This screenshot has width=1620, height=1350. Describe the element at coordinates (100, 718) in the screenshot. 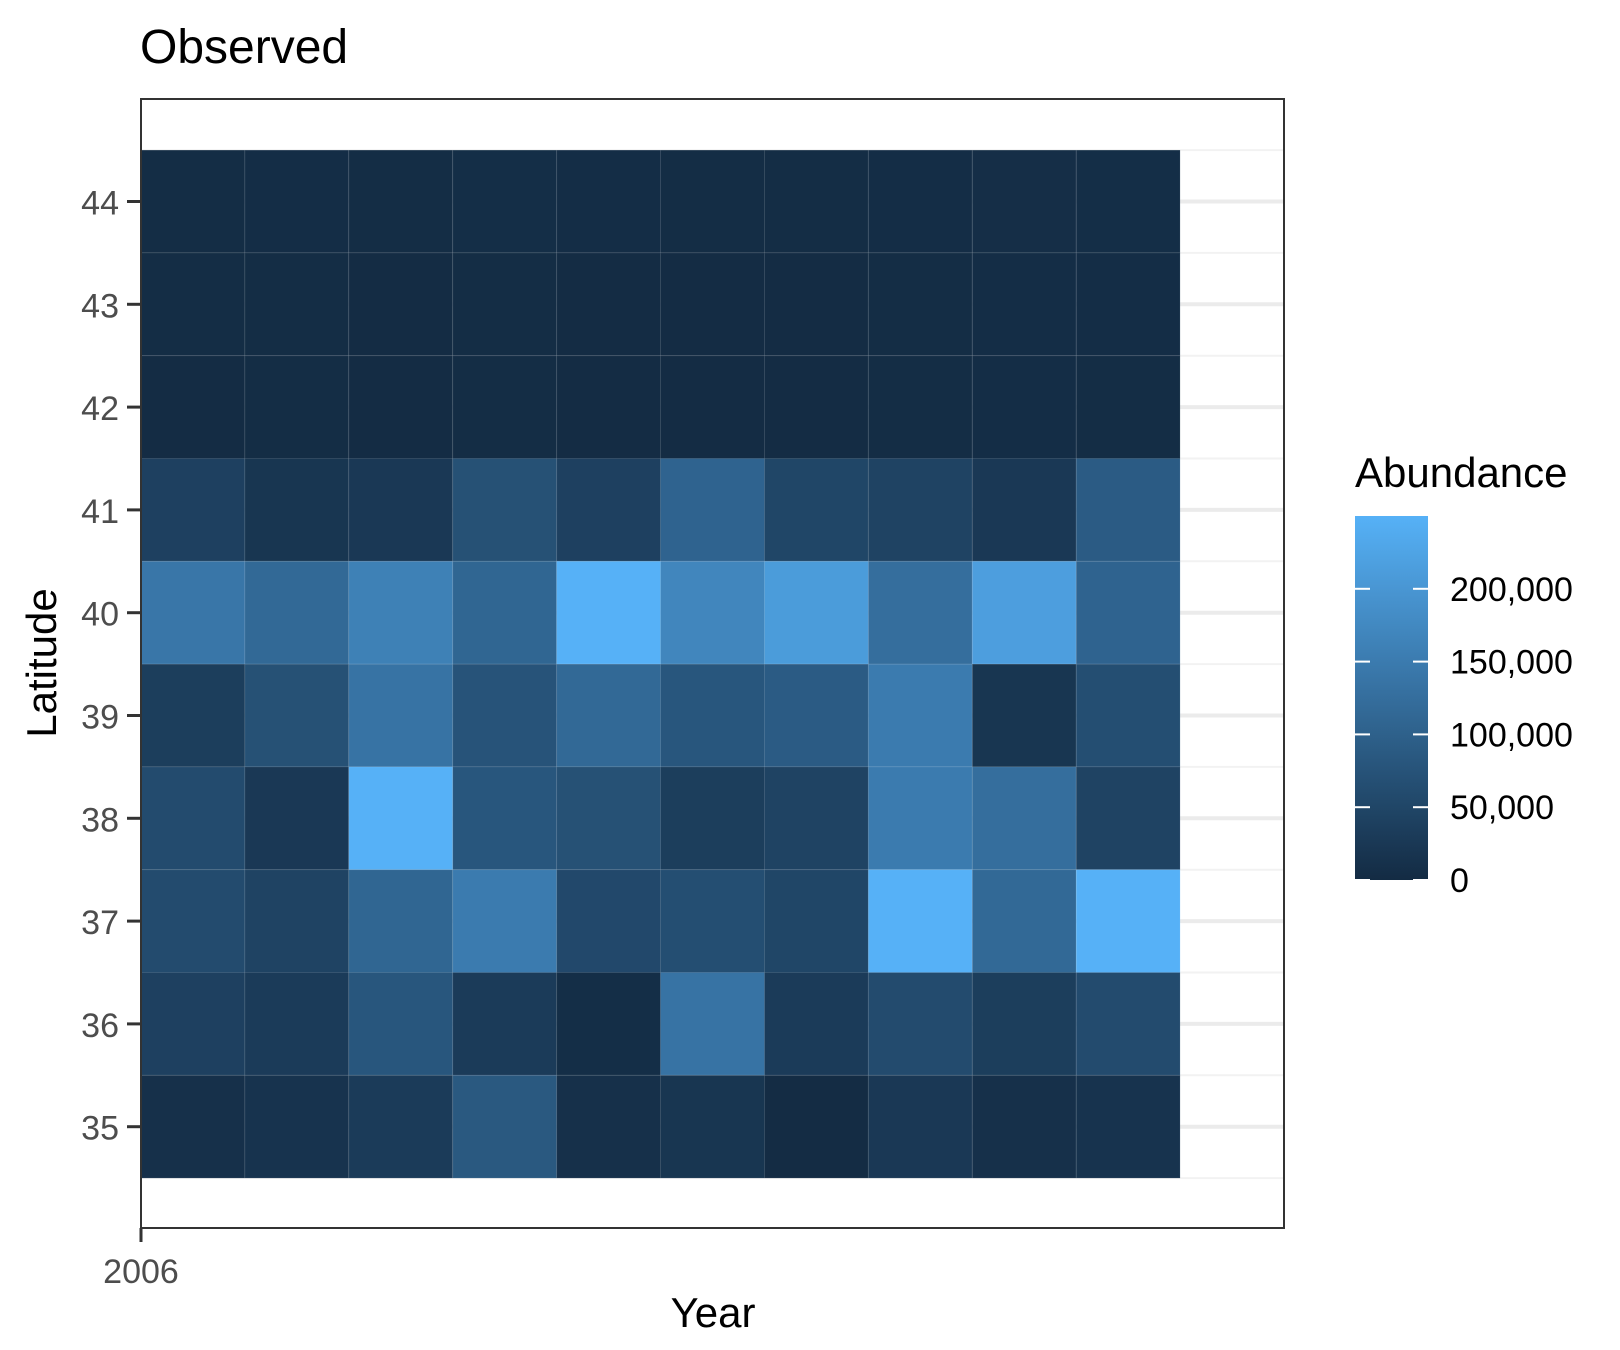

I see `y-tick-label: 39` at that location.